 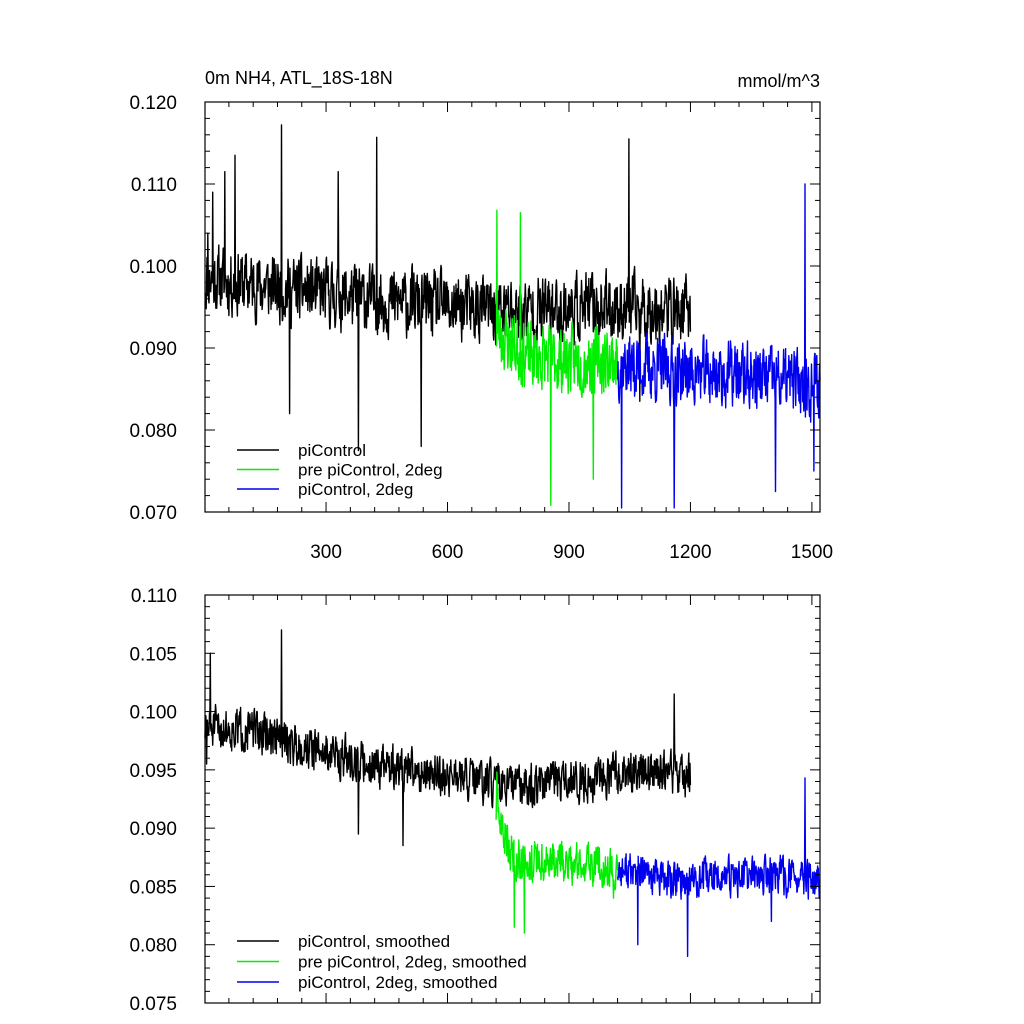 I want to click on legend-label: pre piControl, 2deg, smoothed, so click(x=412, y=962).